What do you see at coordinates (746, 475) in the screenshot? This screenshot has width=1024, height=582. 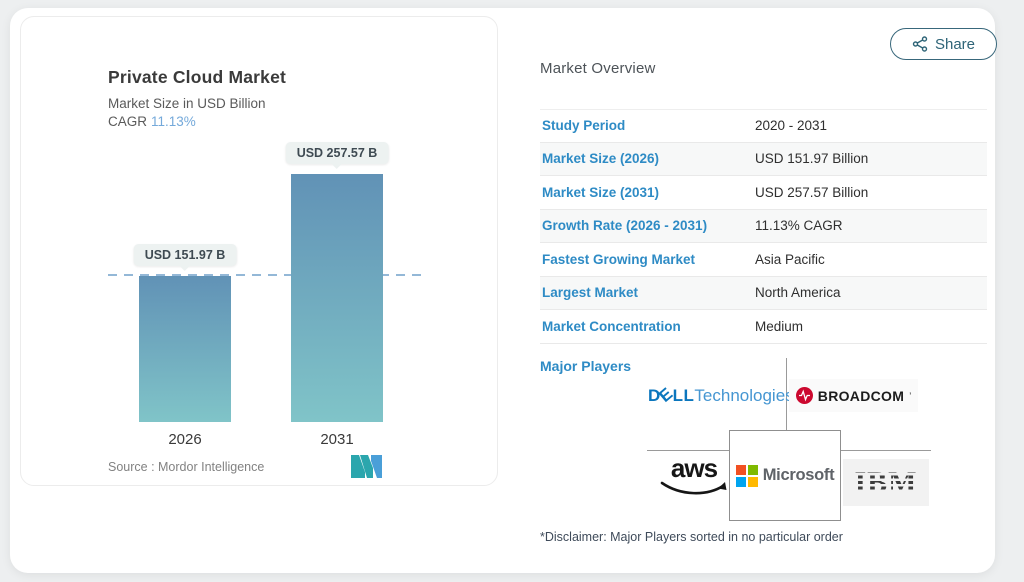 I see `microsoft-icon` at bounding box center [746, 475].